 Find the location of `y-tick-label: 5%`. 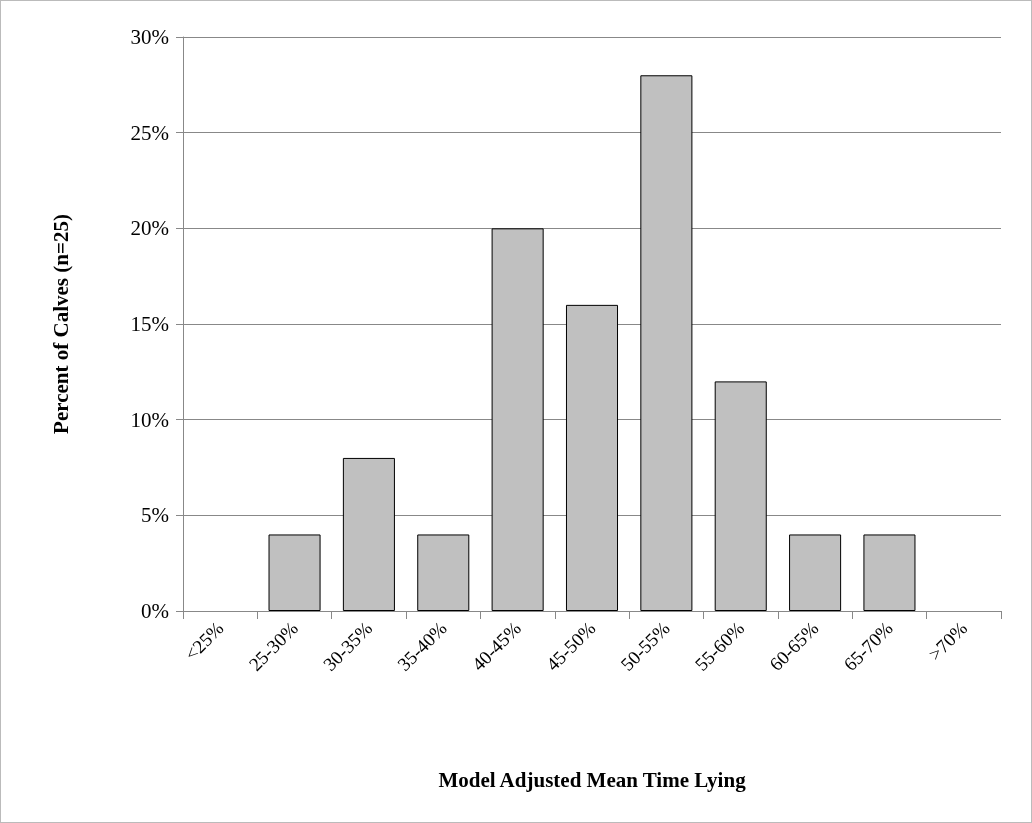

y-tick-label: 5% is located at coordinates (155, 515).